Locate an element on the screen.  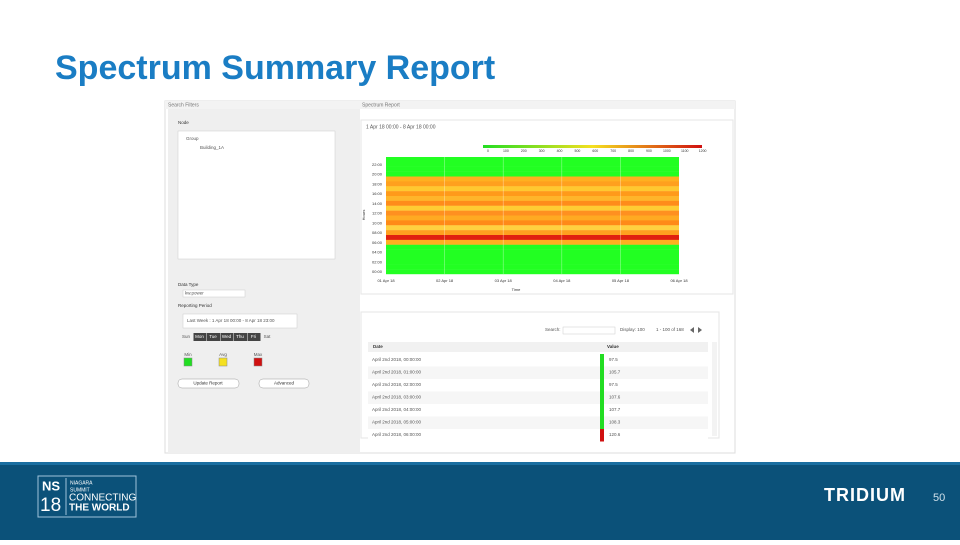
day: Sat is located at coordinates (268, 336).